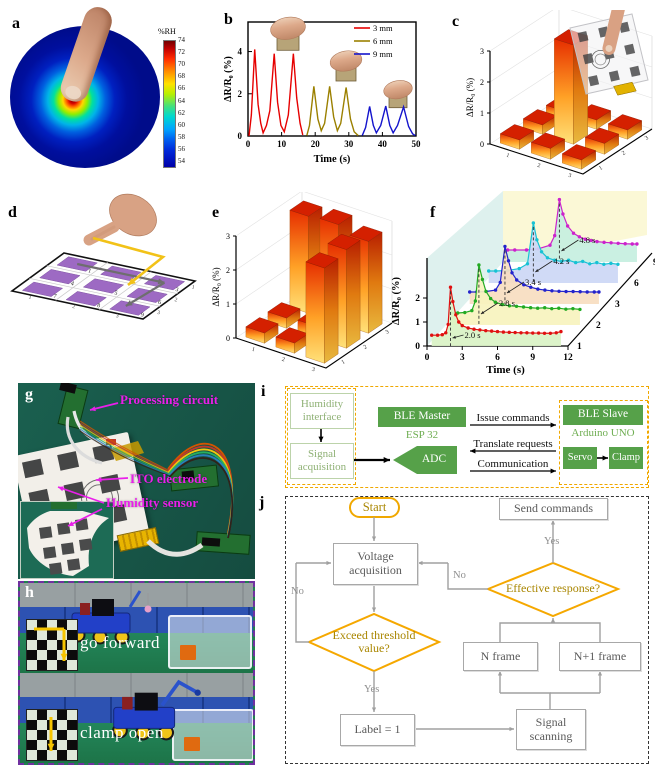 The width and height of the screenshot is (655, 768). Describe the element at coordinates (159, 303) in the screenshot. I see `svg-text: 6` at that location.